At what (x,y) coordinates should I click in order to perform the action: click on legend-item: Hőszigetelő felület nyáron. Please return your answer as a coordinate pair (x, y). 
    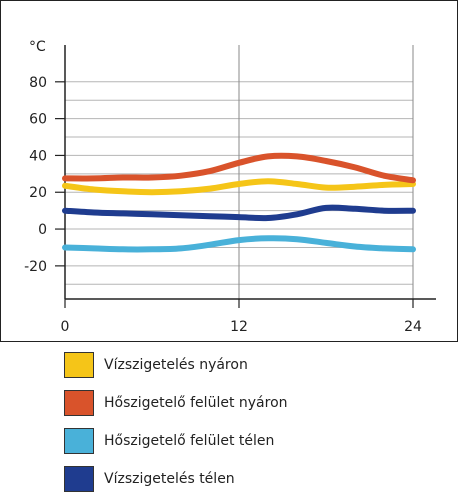
    Looking at the image, I should click on (244, 403).